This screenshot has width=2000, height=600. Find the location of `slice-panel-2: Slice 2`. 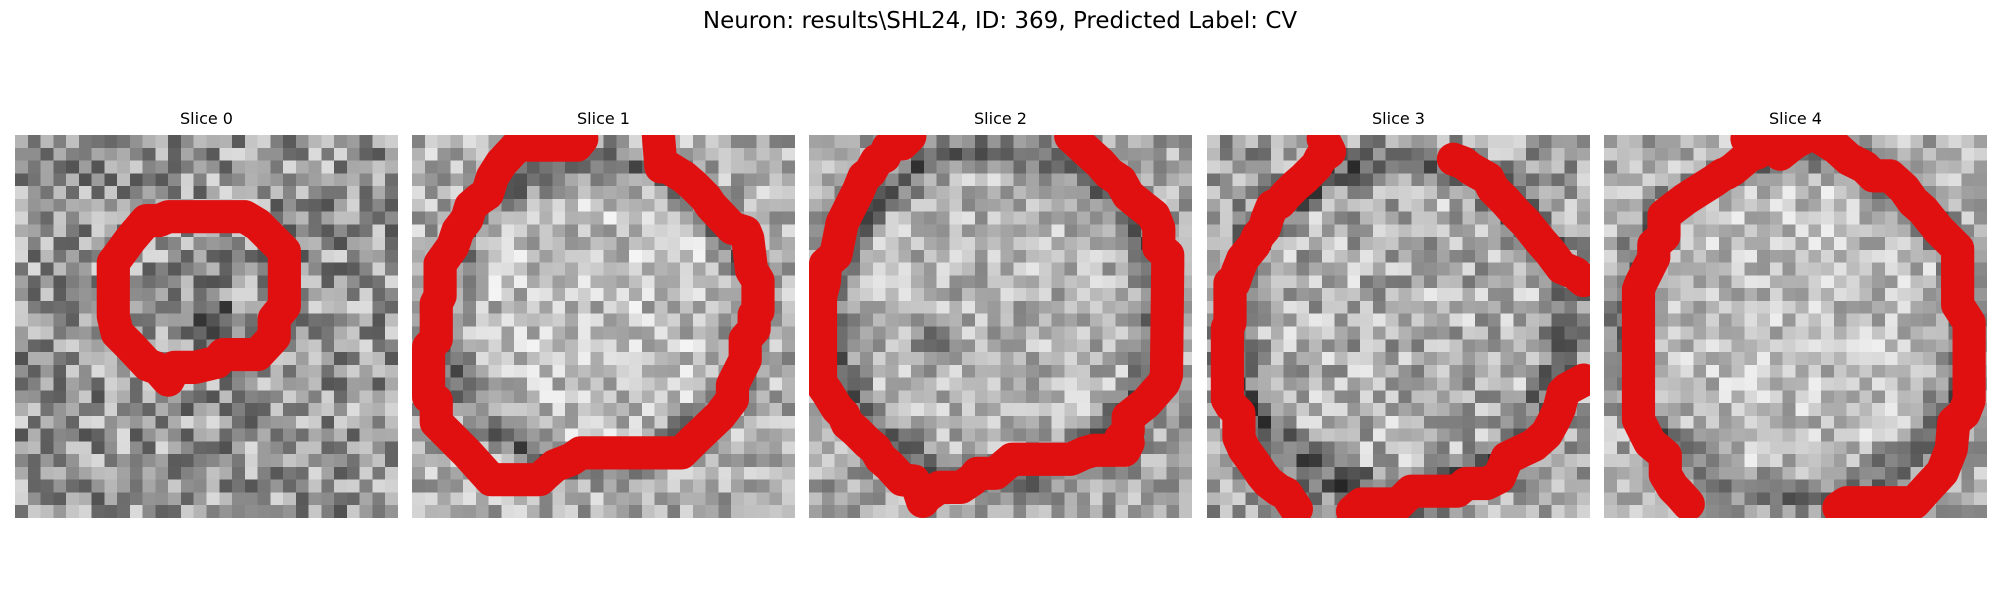

slice-panel-2: Slice 2 is located at coordinates (1000, 313).